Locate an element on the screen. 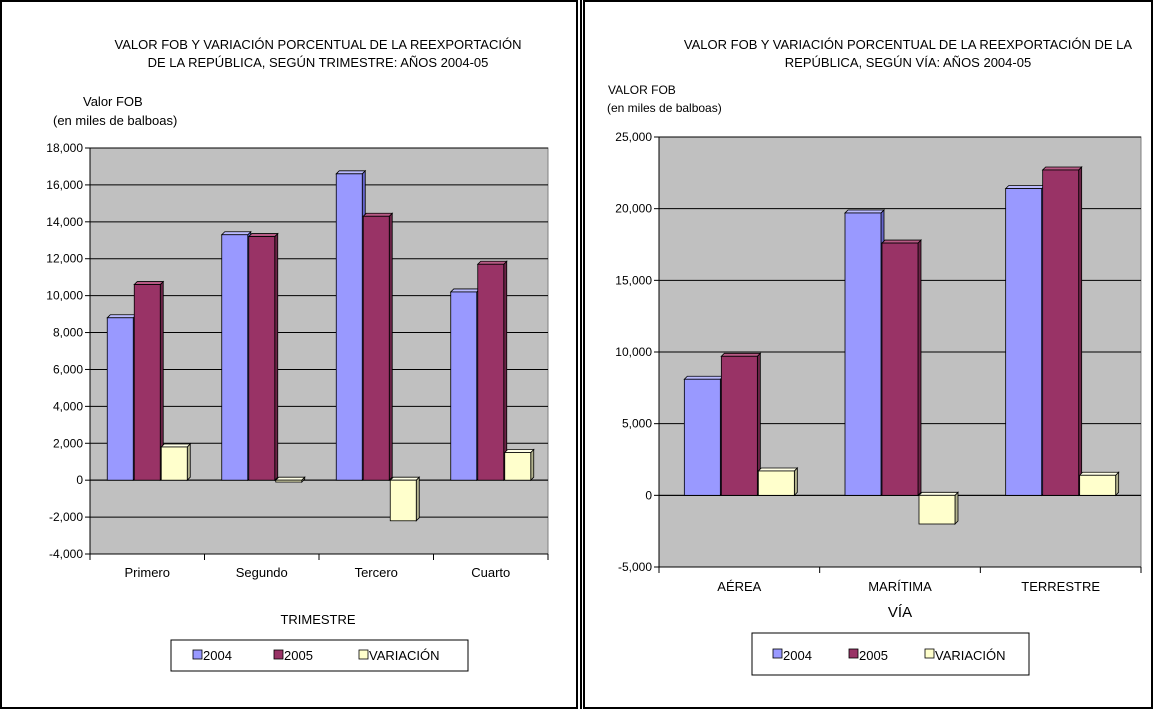 This screenshot has width=1154, height=709. legend-label-variacion: VARIACIÓN is located at coordinates (404, 655).